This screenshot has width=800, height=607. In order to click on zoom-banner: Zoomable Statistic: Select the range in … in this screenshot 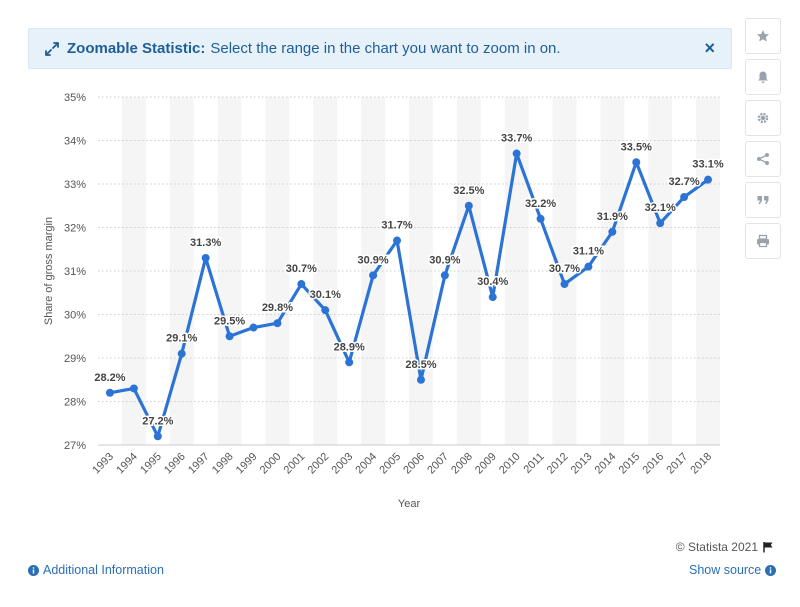, I will do `click(380, 48)`.